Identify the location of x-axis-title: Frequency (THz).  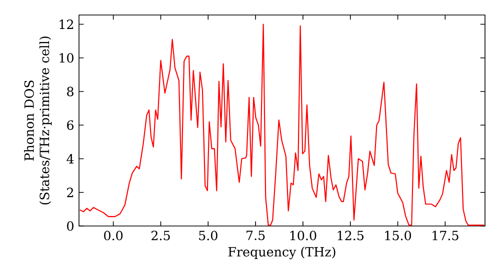
(282, 253).